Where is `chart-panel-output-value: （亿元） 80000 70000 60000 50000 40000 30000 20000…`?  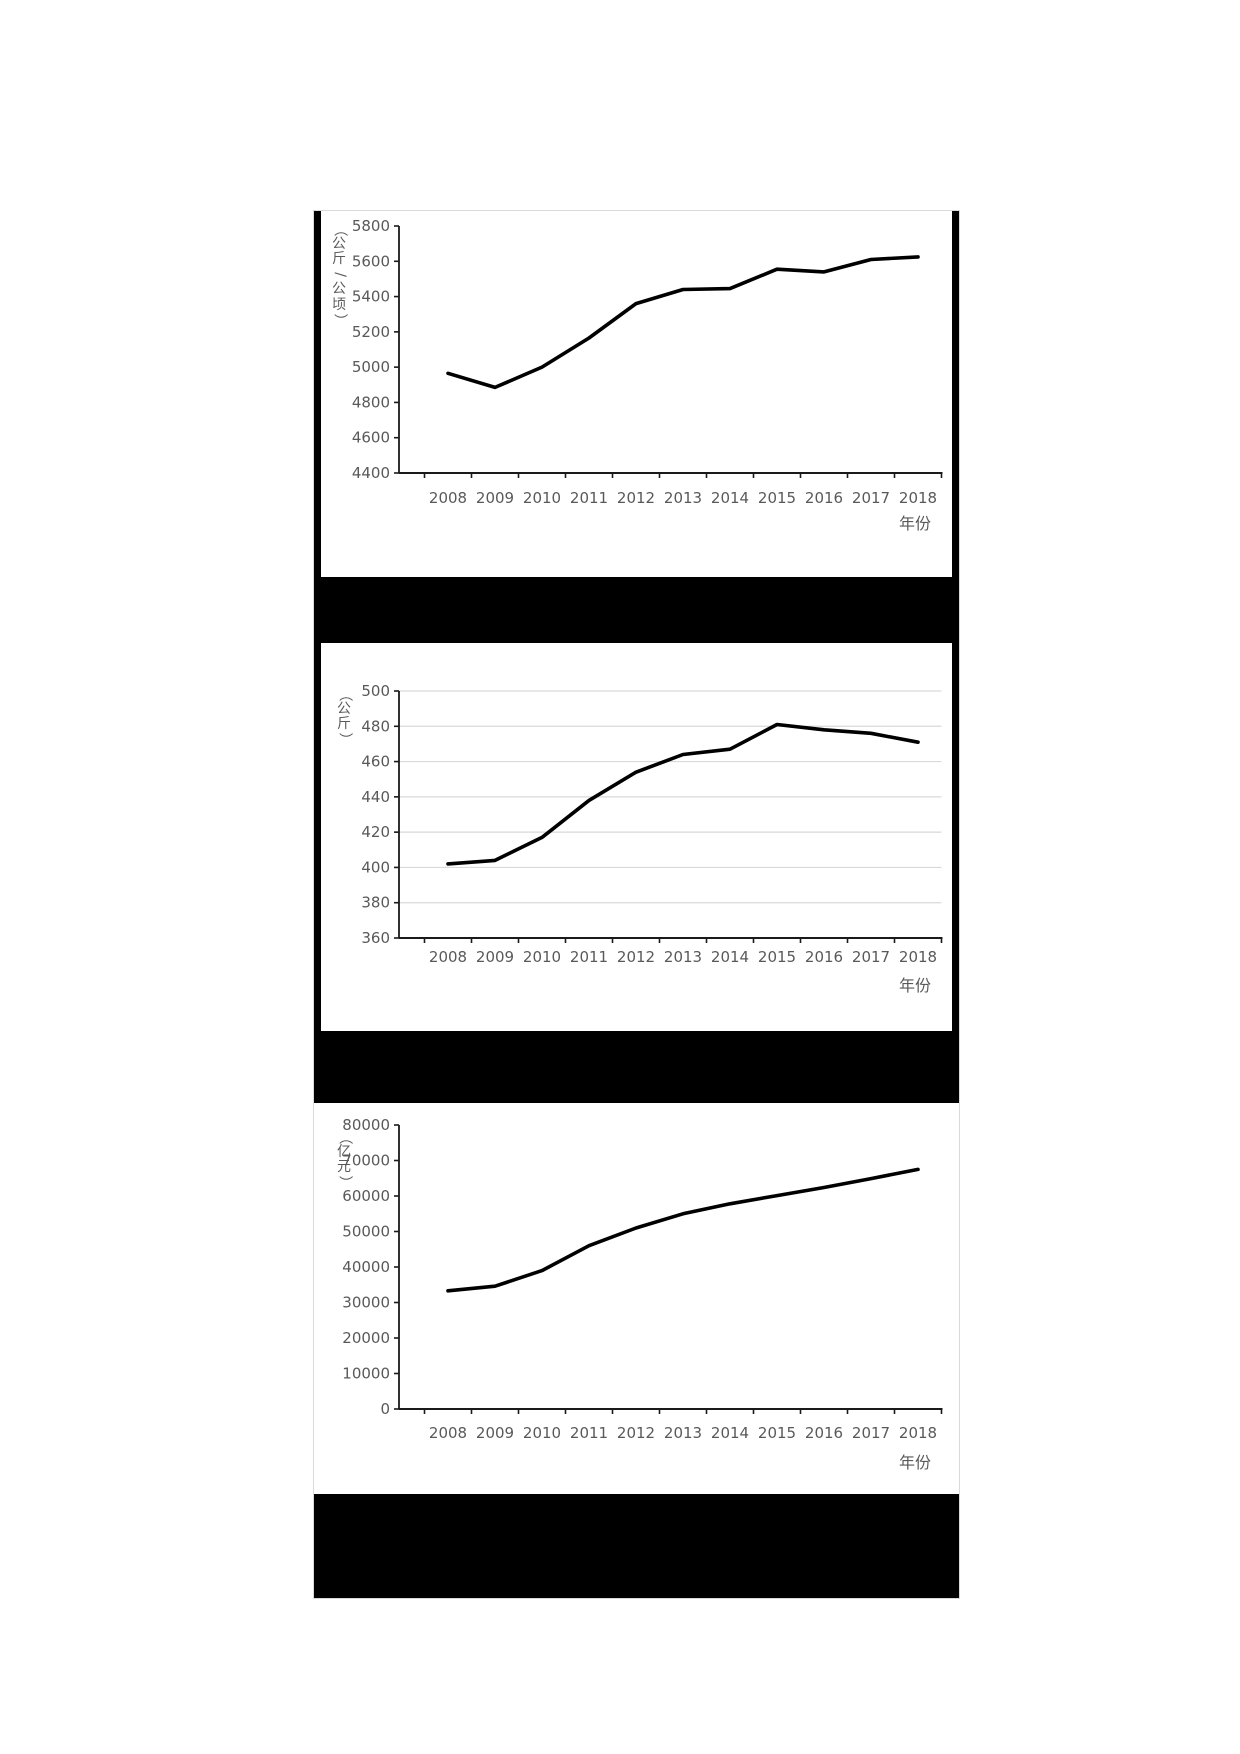 chart-panel-output-value: （亿元） 80000 70000 60000 50000 40000 30000 20000… is located at coordinates (636, 1298).